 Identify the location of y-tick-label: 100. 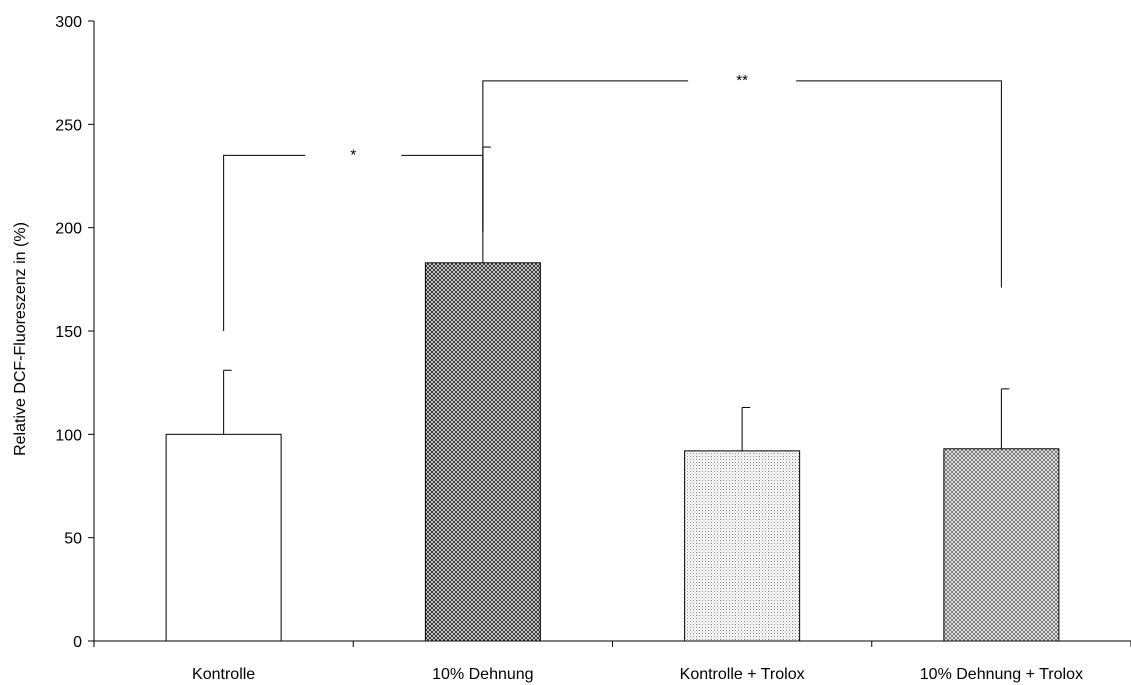
(68, 435).